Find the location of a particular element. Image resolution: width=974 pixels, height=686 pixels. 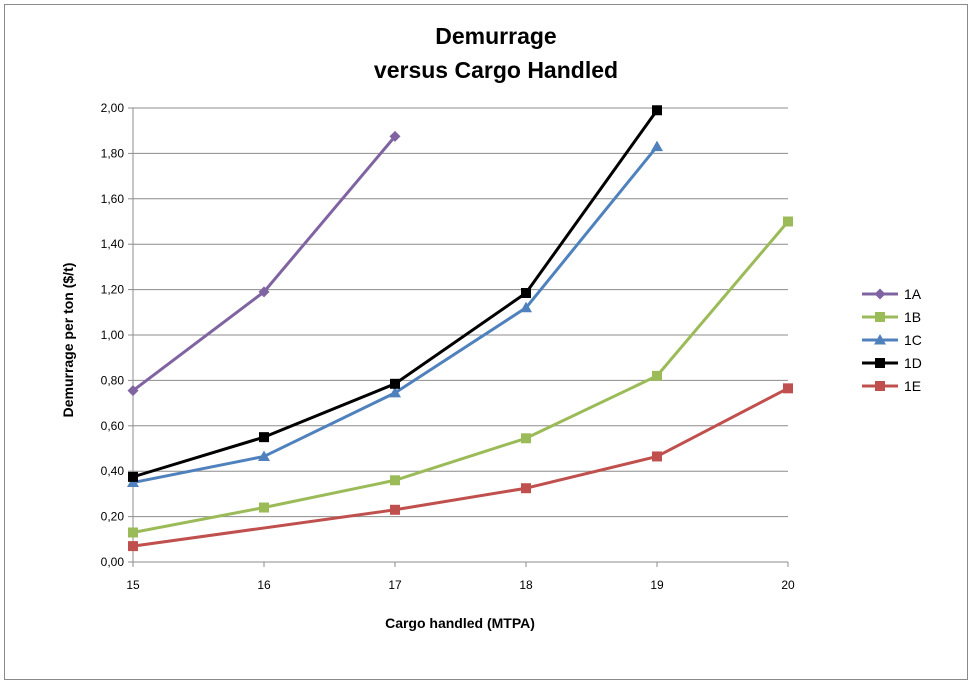

y-tick-label: 1,60 is located at coordinates (113, 199).